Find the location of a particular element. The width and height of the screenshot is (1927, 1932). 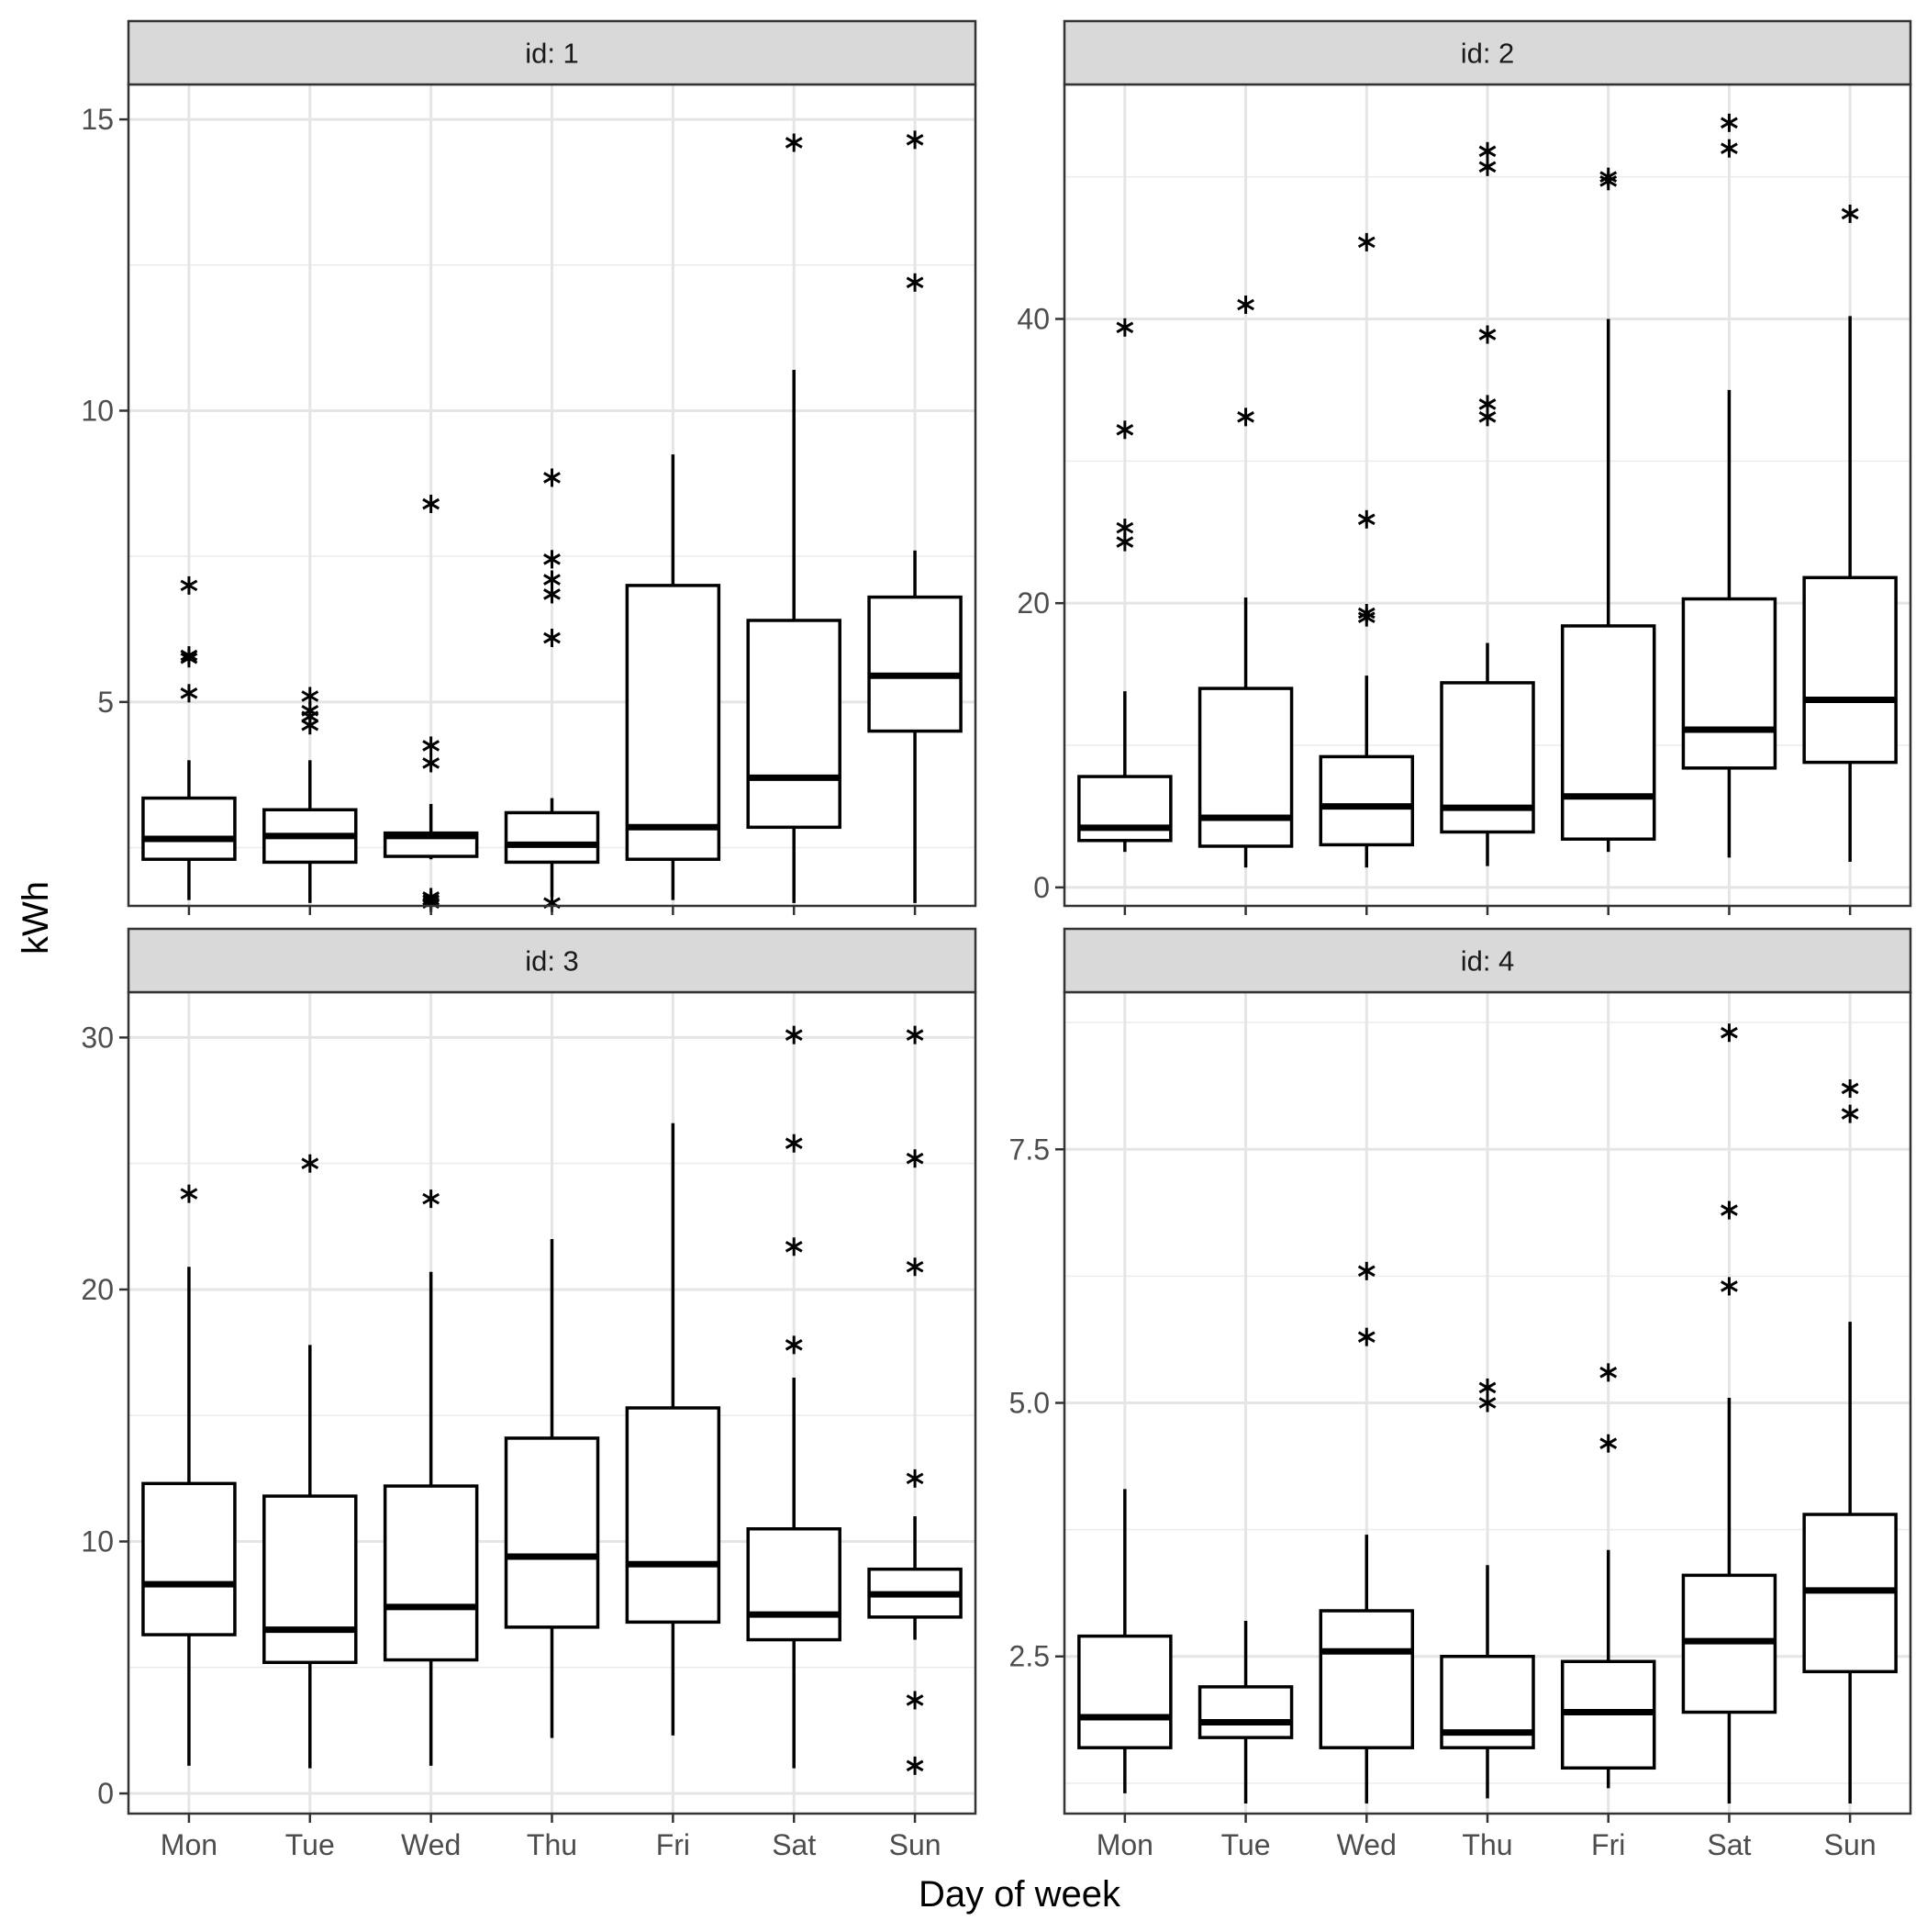

y-tick-label: 0 is located at coordinates (1041, 887).